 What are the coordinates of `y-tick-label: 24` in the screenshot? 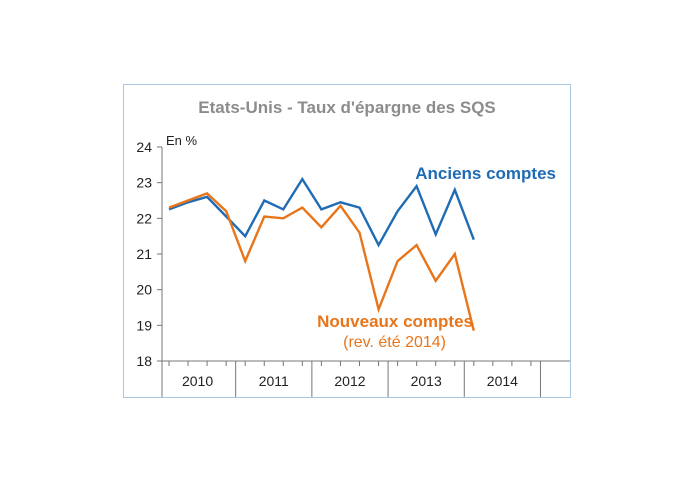 It's located at (144, 147).